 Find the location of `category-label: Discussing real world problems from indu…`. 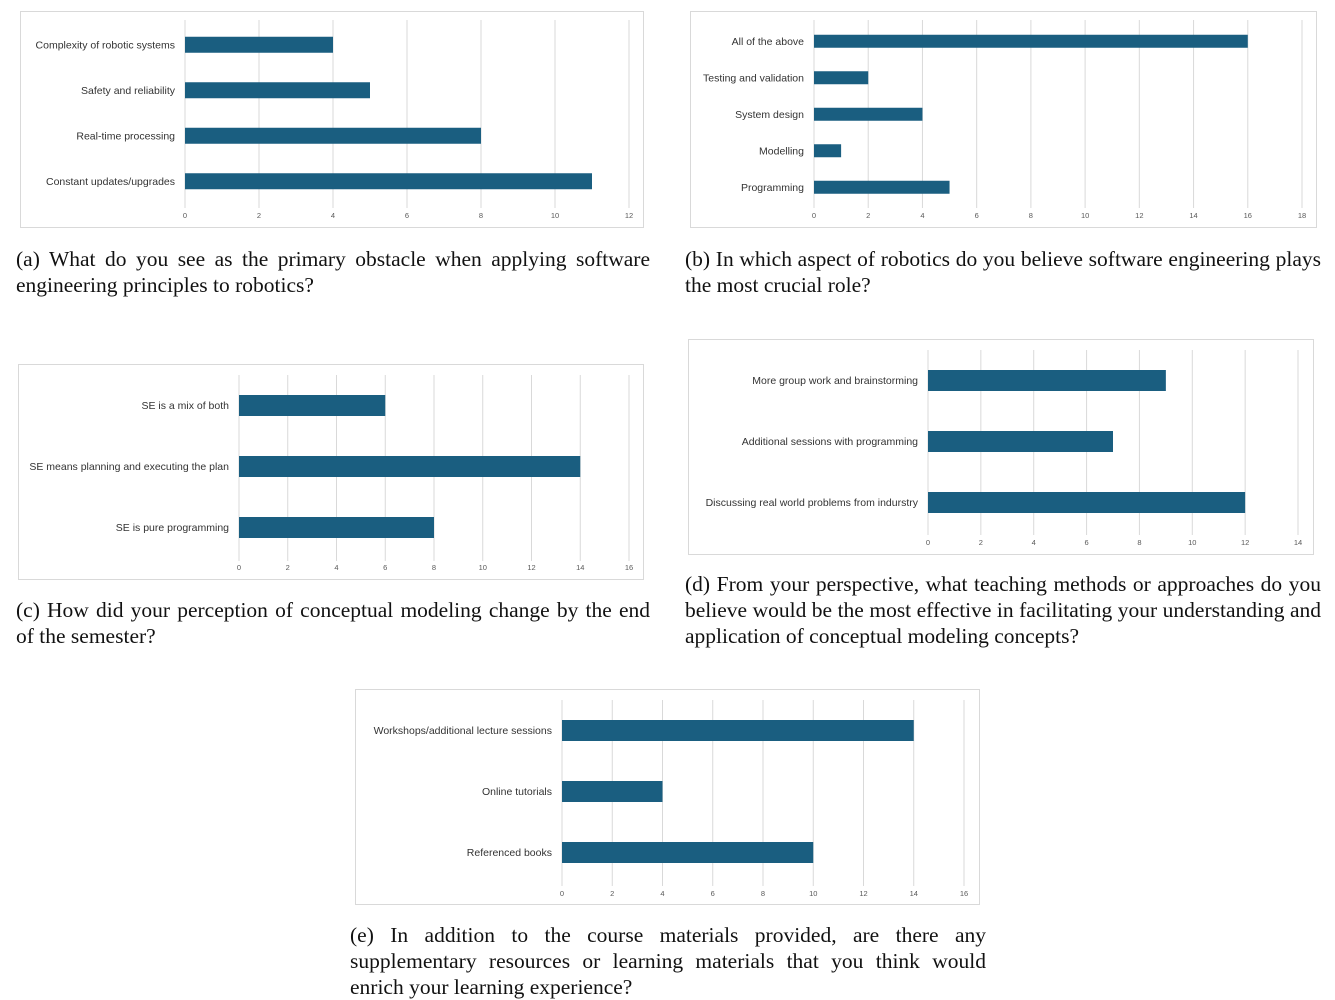

category-label: Discussing real world problems from indu… is located at coordinates (812, 503).